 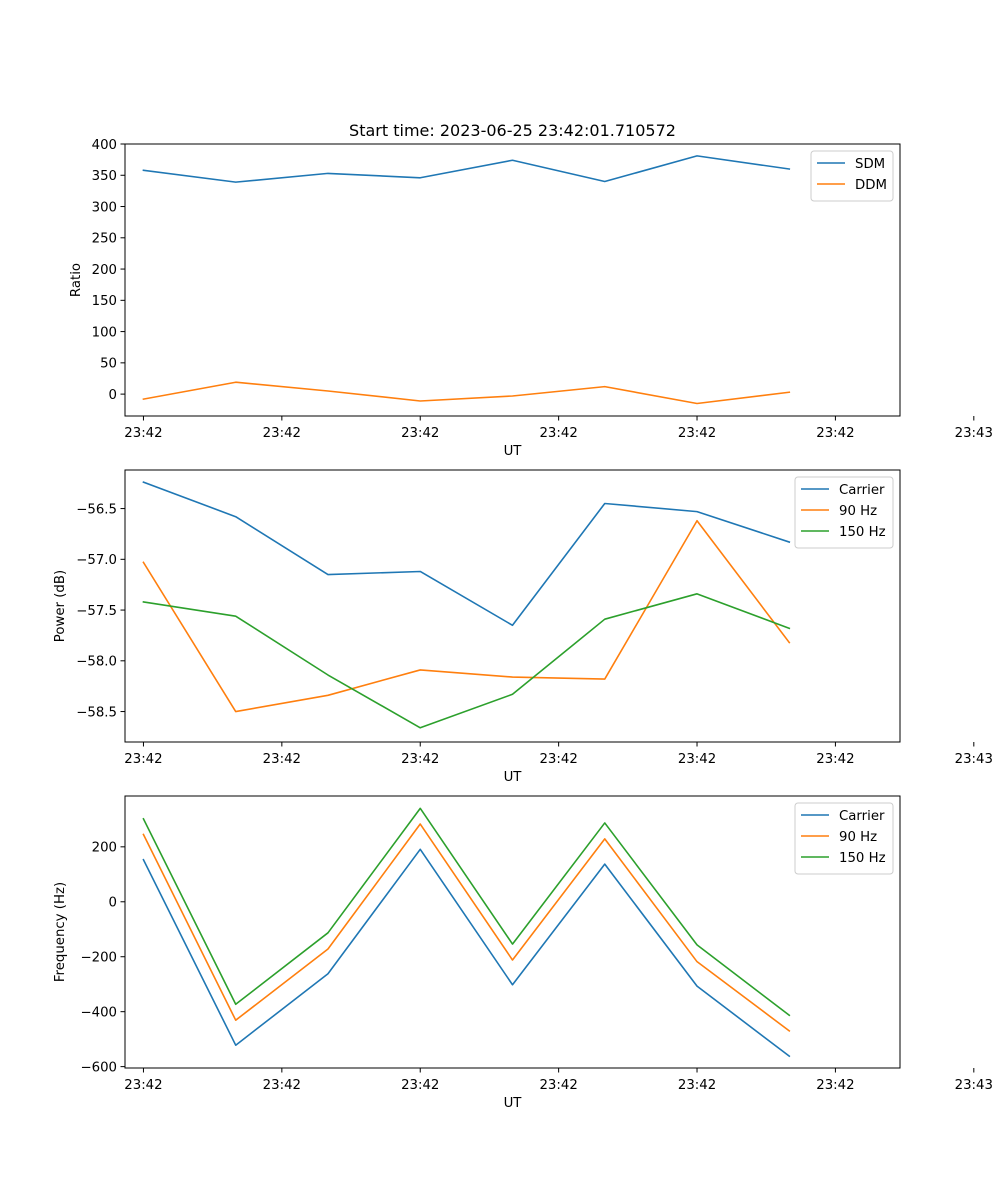 I want to click on y-tick-label: −56.5, so click(x=96, y=509).